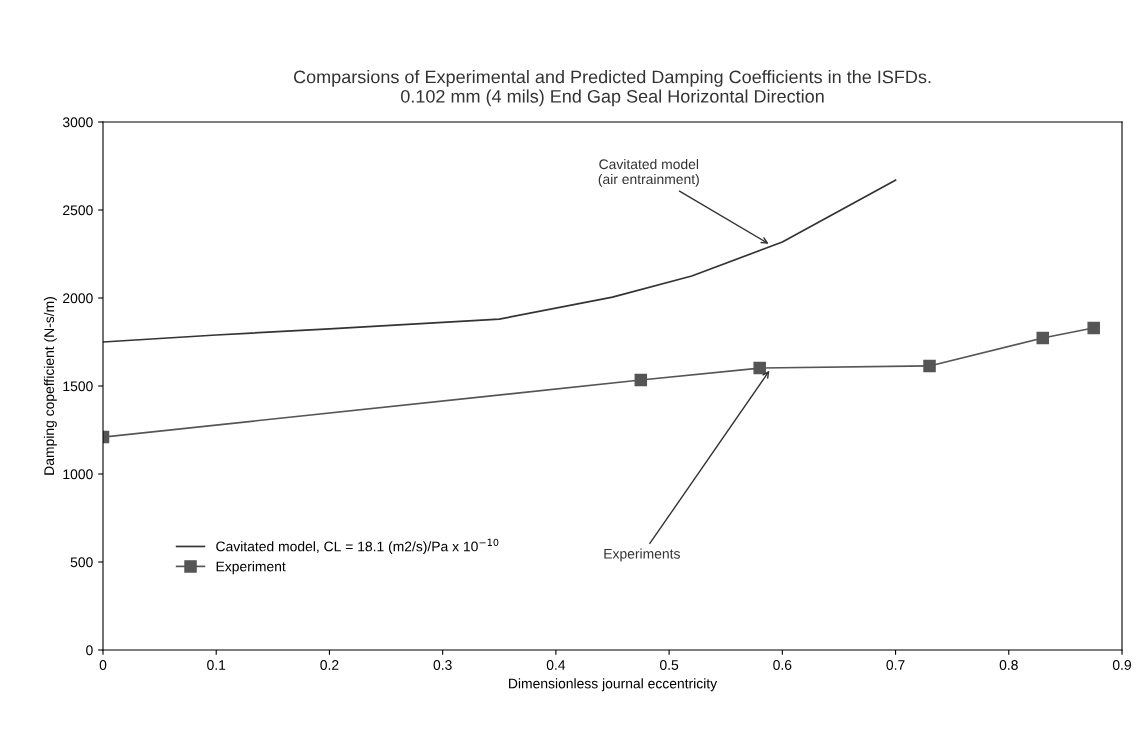 This screenshot has height=738, width=1147. I want to click on y-tick-label: 0, so click(89, 650).